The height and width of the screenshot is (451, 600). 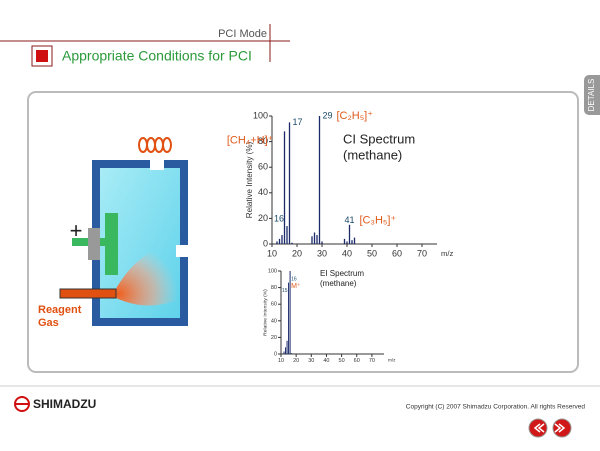 I want to click on reagent-label: Reagent, so click(x=60, y=310).